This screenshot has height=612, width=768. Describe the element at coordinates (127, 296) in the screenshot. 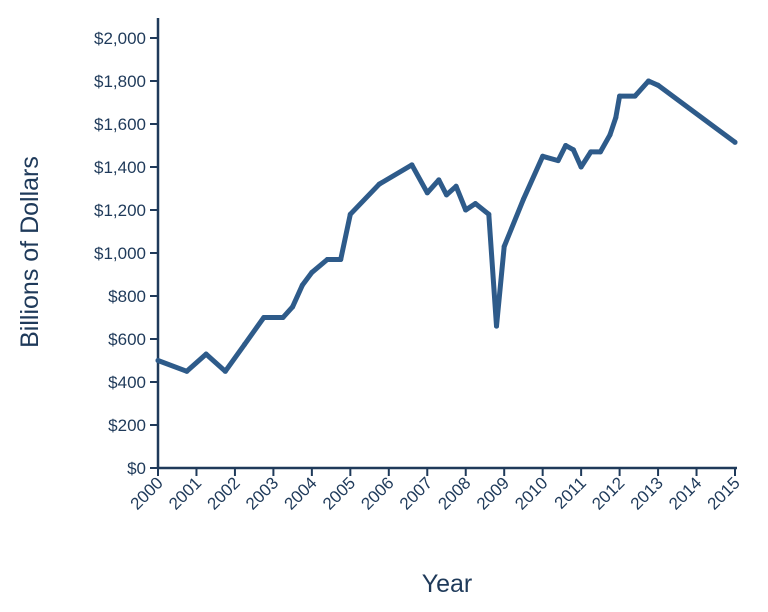

I see `y-tick-label: $800` at that location.